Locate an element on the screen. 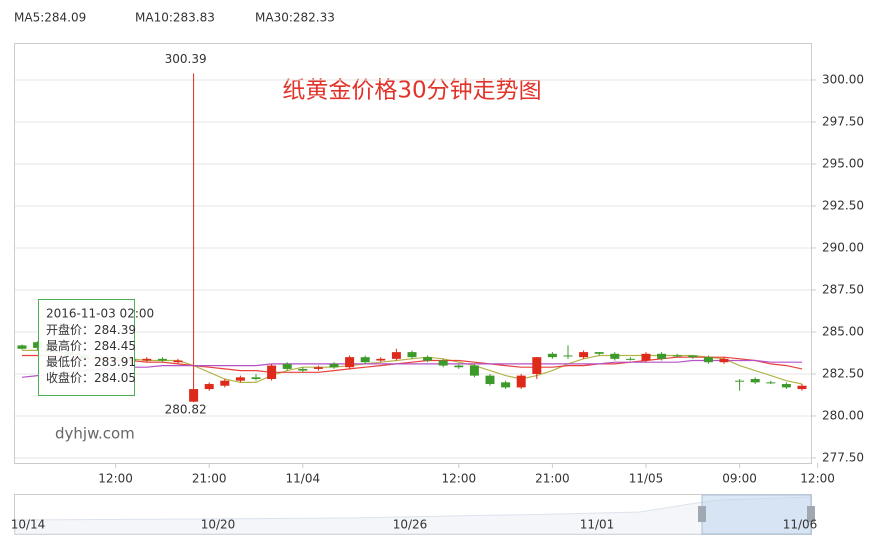  max-label: 300.39 is located at coordinates (186, 59).